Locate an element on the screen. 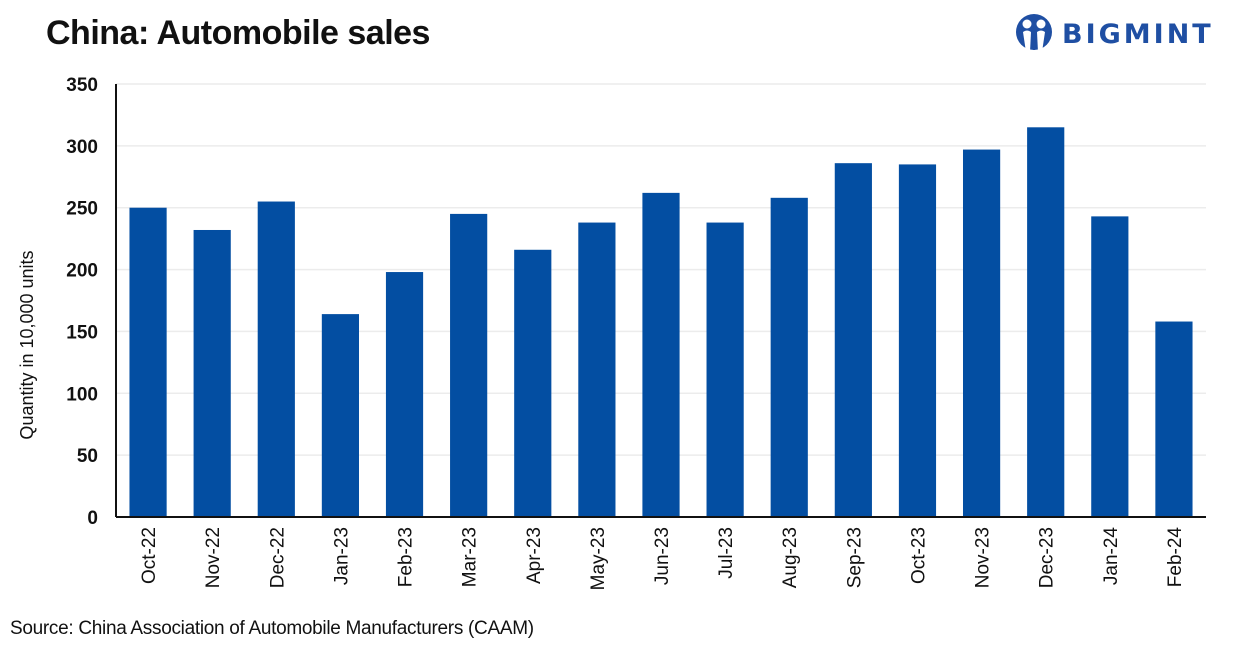  y-axis-label: Quantity in 10,000 units is located at coordinates (27, 344).